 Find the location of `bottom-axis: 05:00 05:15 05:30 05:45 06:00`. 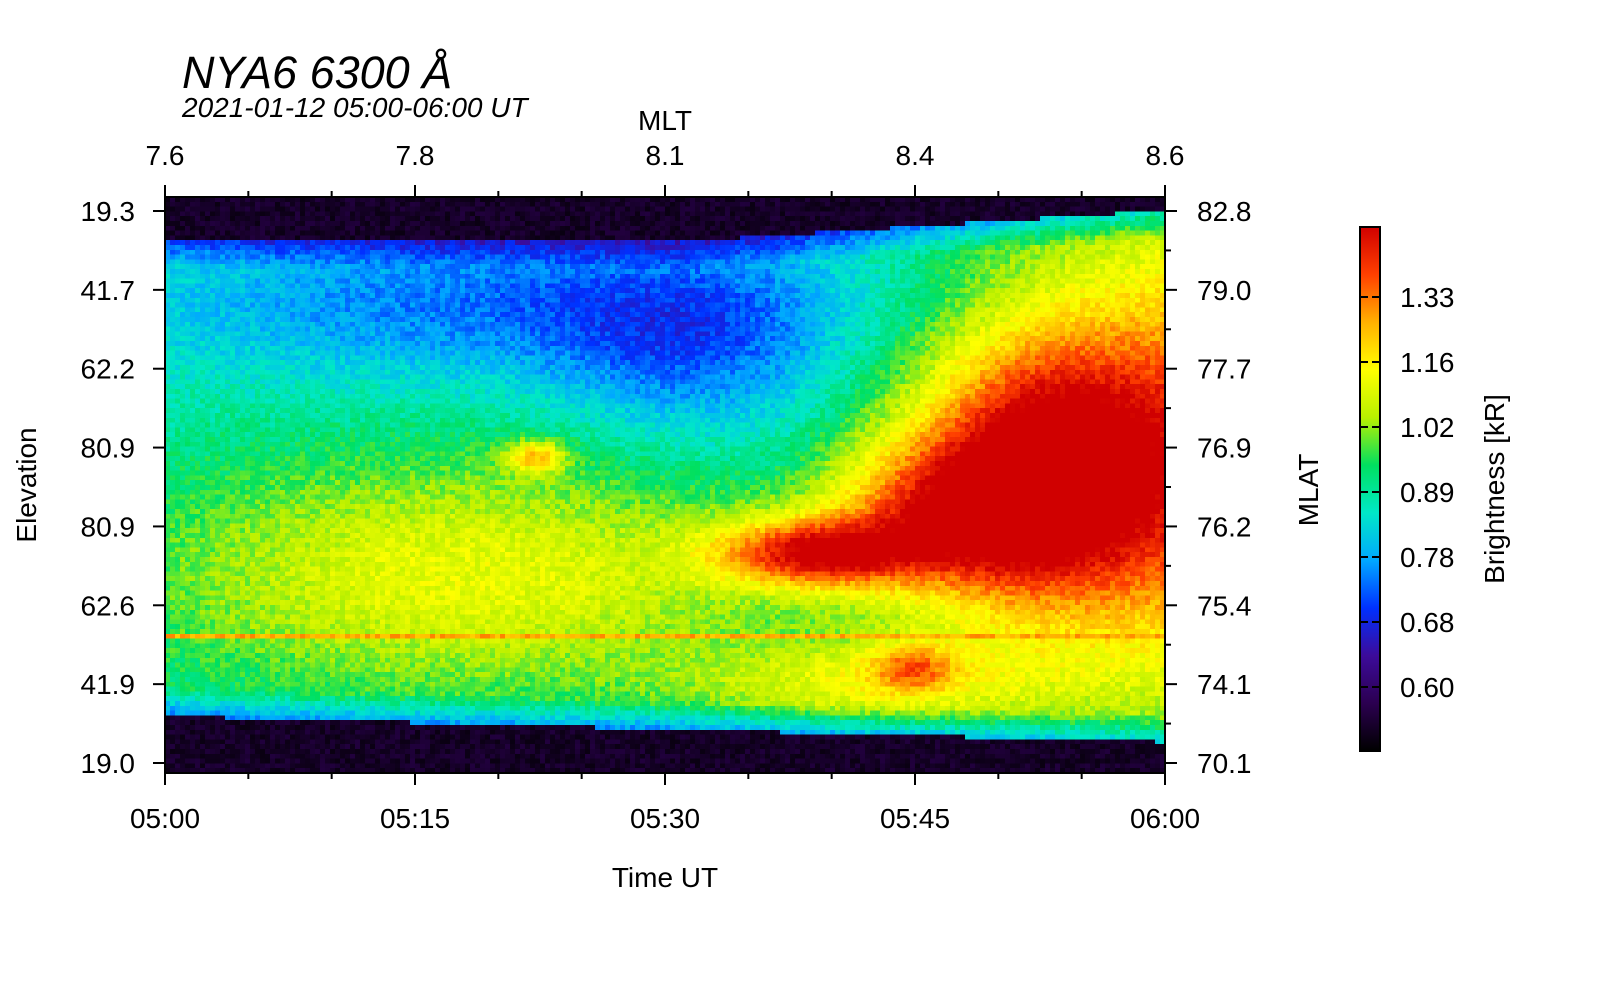

bottom-axis: 05:00 05:15 05:30 05:45 06:00 is located at coordinates (665, 803).